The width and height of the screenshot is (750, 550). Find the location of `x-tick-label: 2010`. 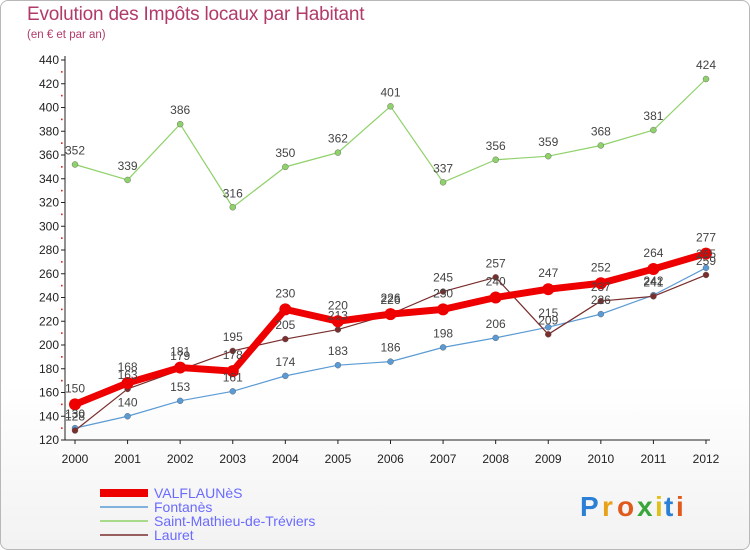

x-tick-label: 2010 is located at coordinates (600, 459).